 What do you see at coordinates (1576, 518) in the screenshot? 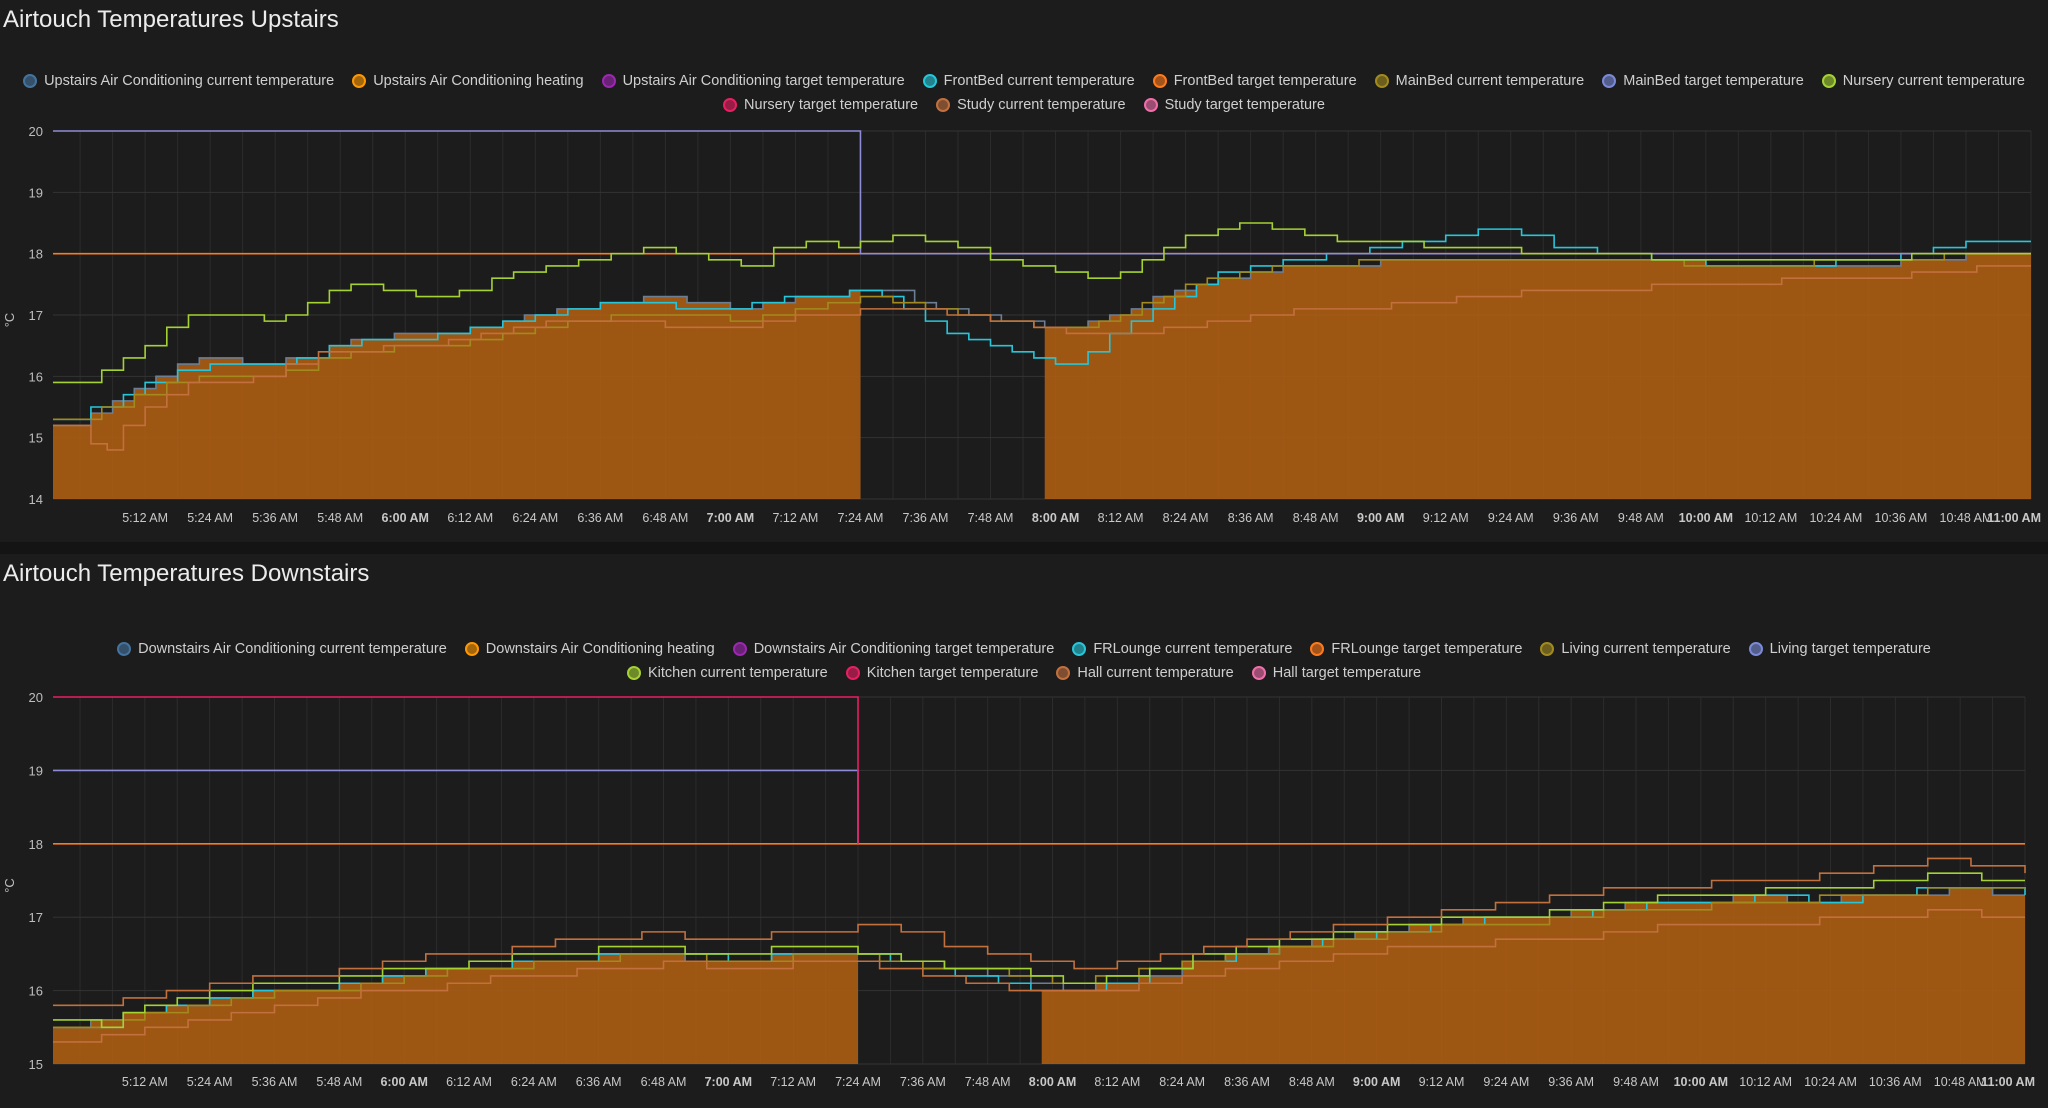
I see `x-tick-label: 9:36 AM` at bounding box center [1576, 518].